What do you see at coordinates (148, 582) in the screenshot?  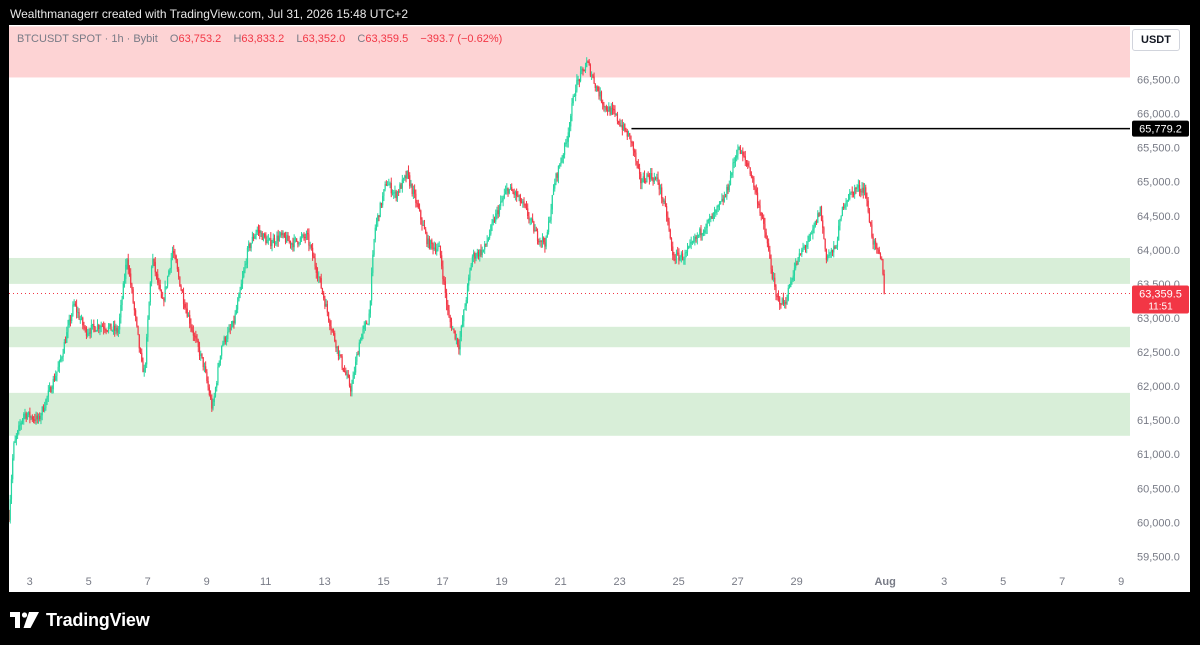 I see `x-tick-label: 7` at bounding box center [148, 582].